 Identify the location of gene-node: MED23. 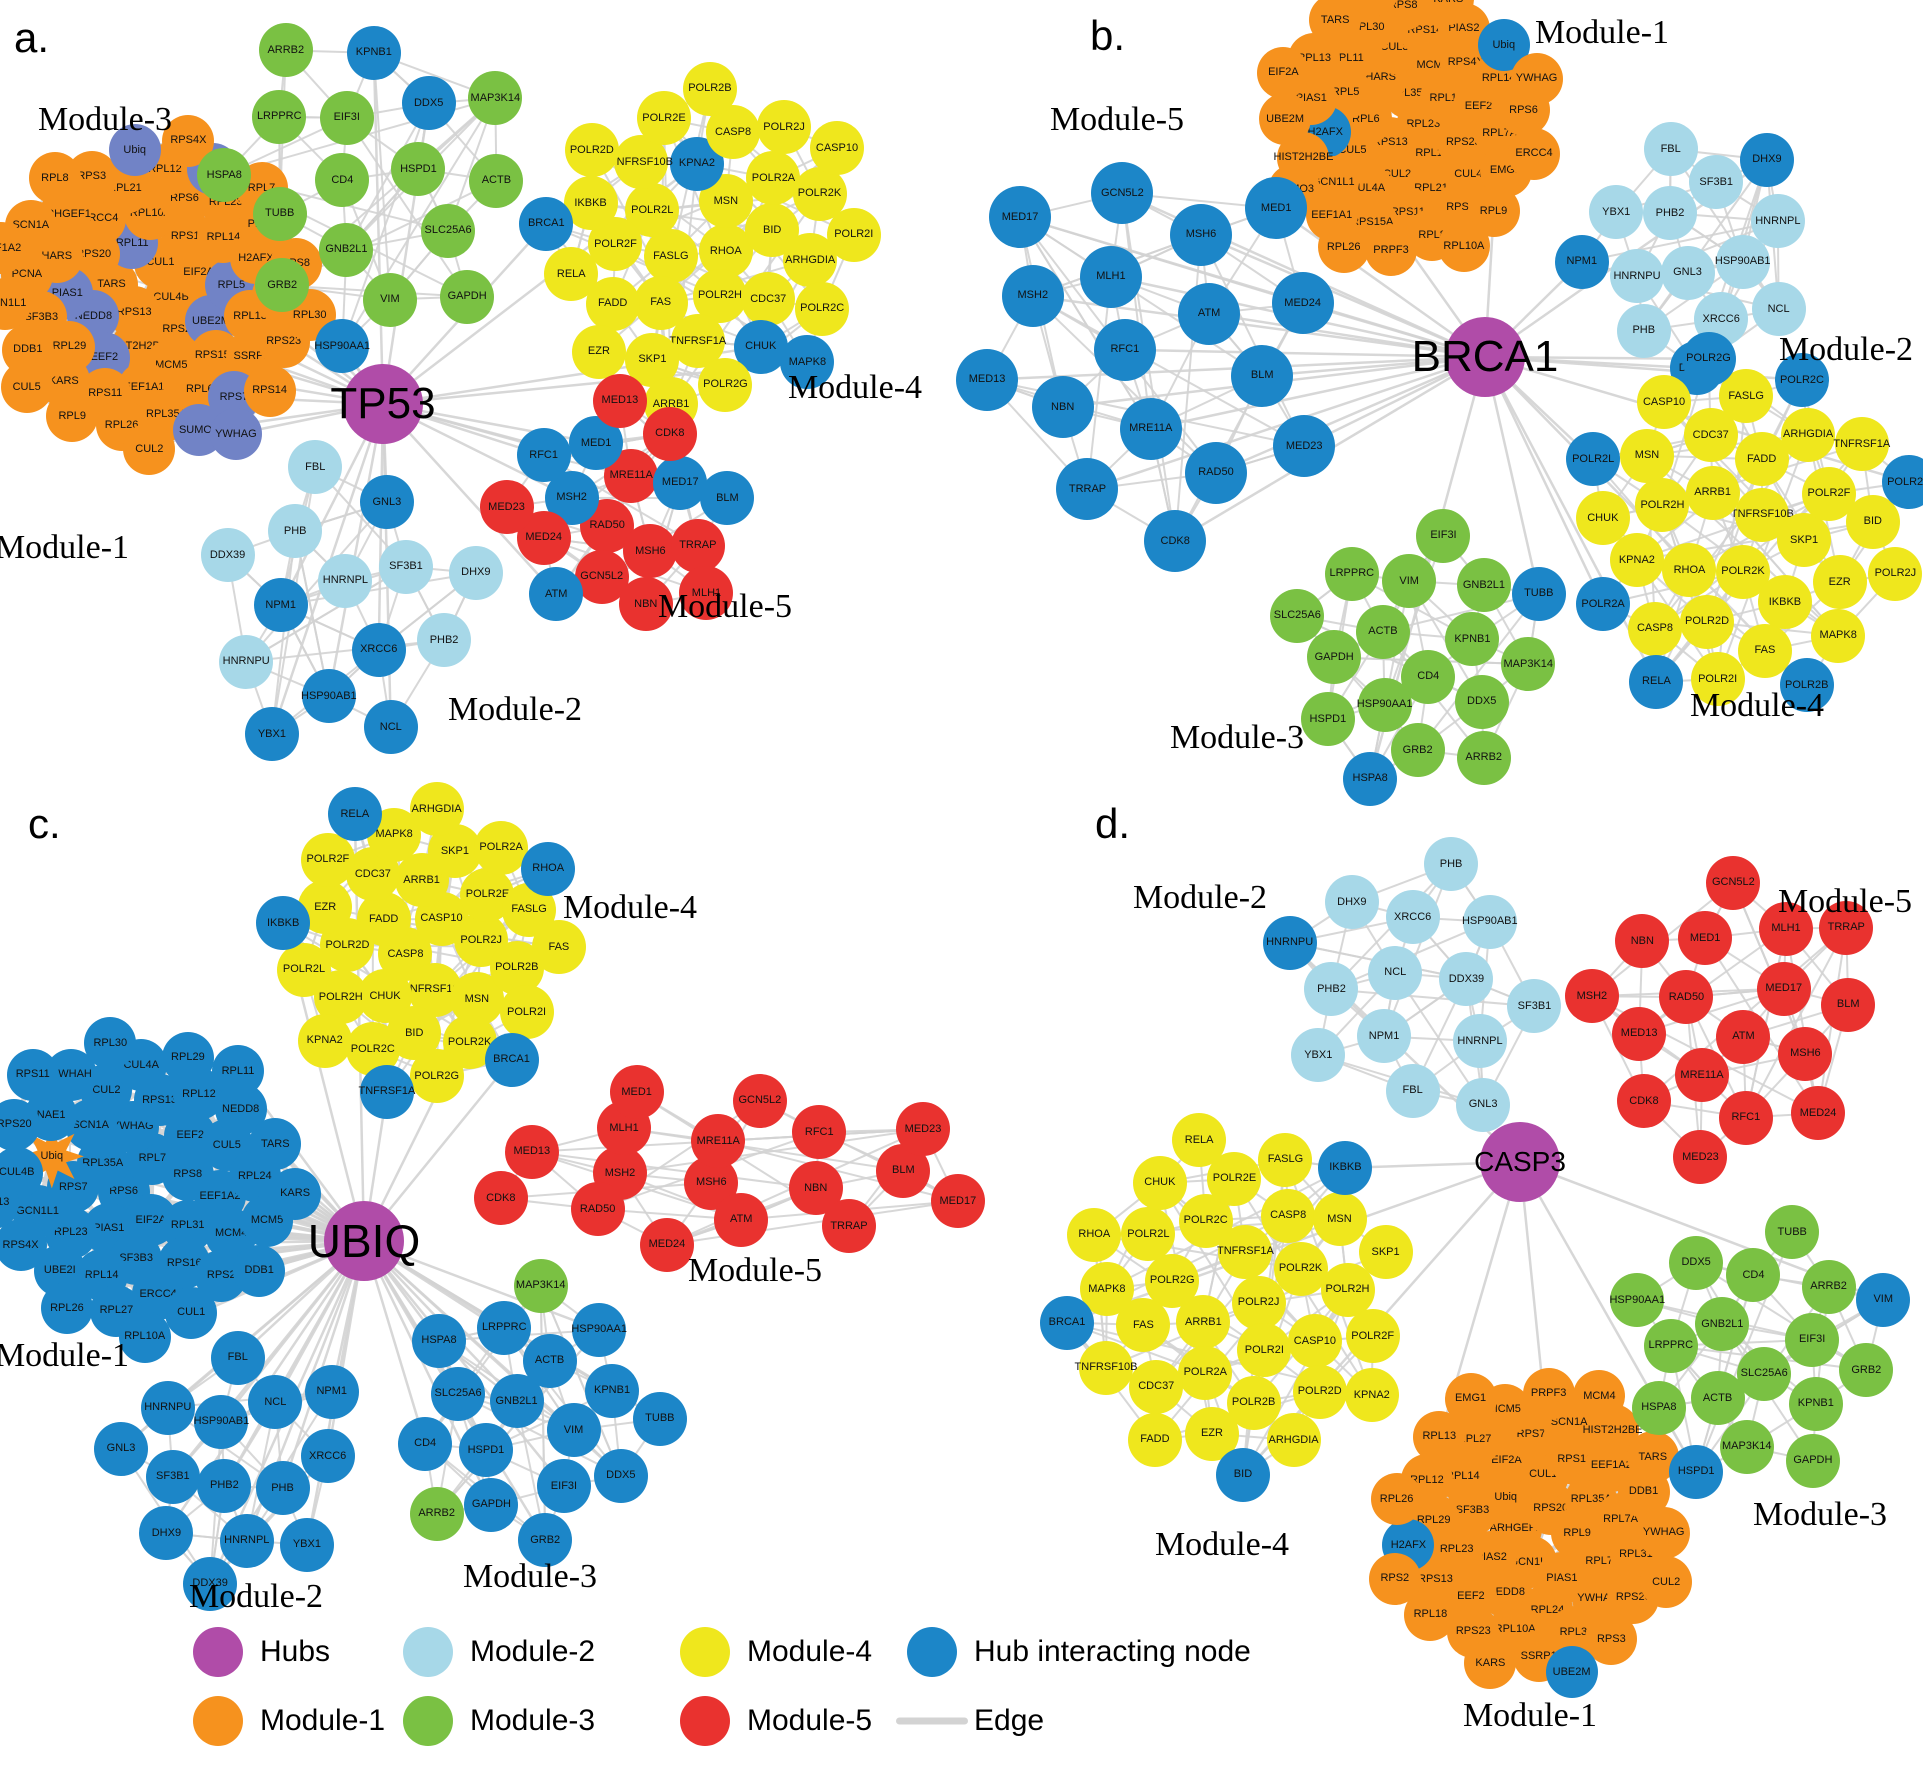
(923, 1129).